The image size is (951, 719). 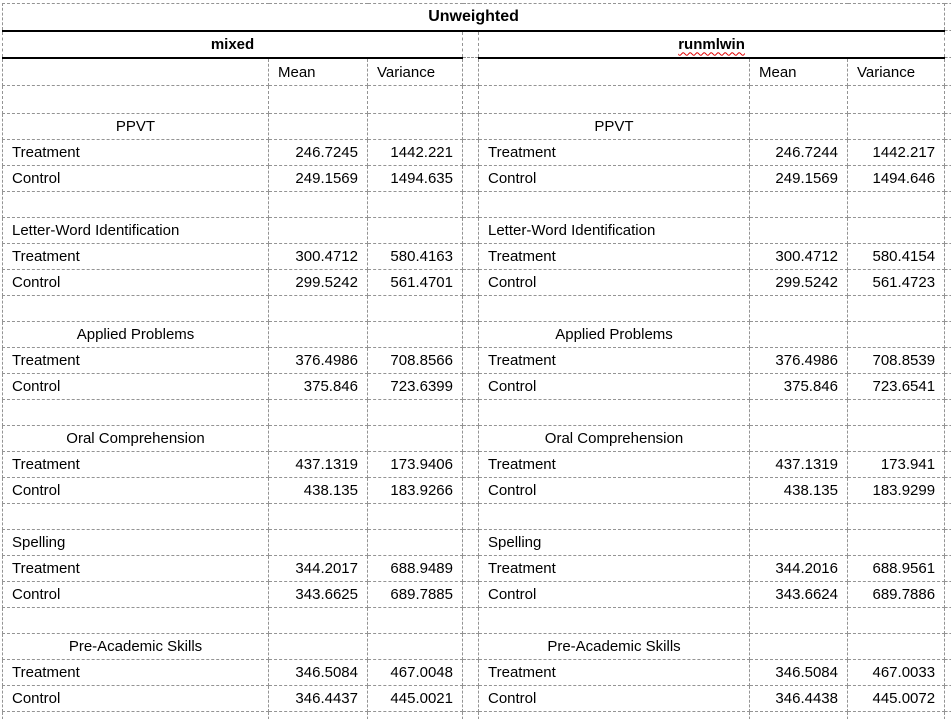 What do you see at coordinates (896, 178) in the screenshot?
I see `variance-cell: 1494.646` at bounding box center [896, 178].